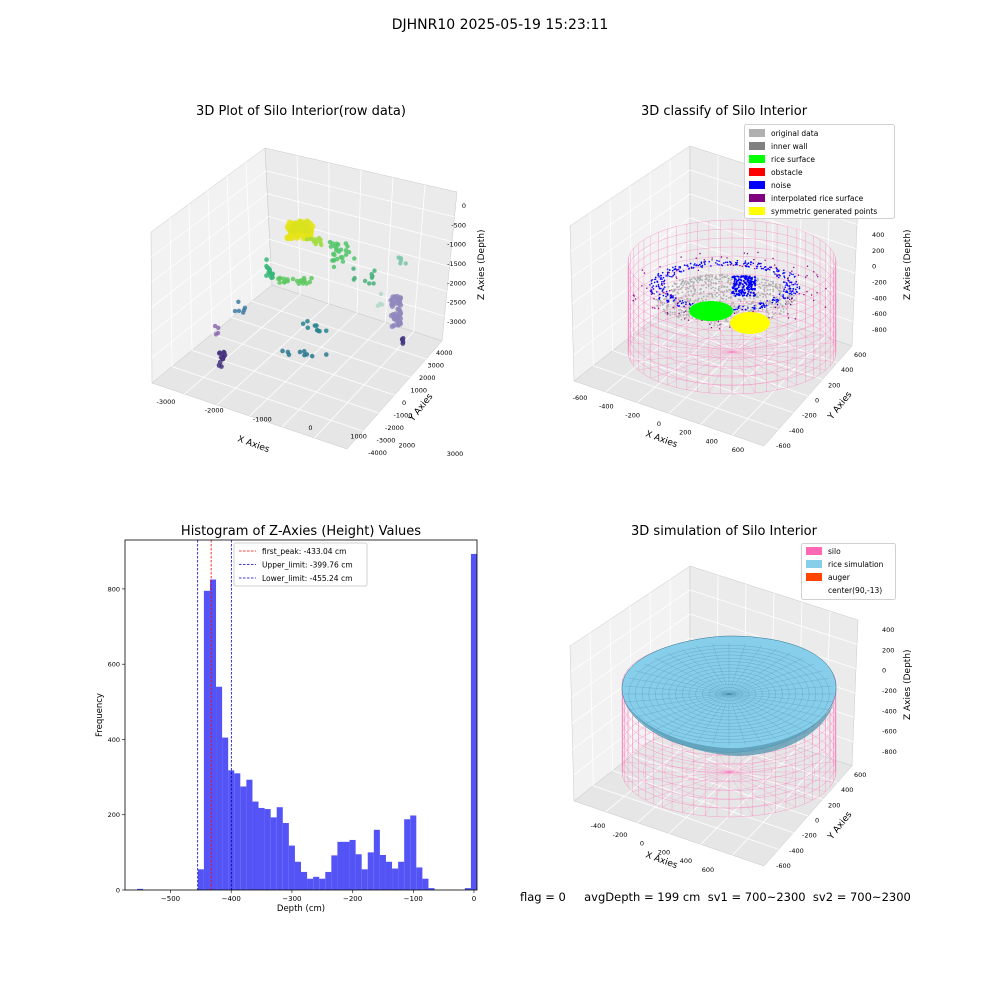 This screenshot has width=1000, height=1000. Describe the element at coordinates (874, 267) in the screenshot. I see `classify-z-tick: 0` at that location.